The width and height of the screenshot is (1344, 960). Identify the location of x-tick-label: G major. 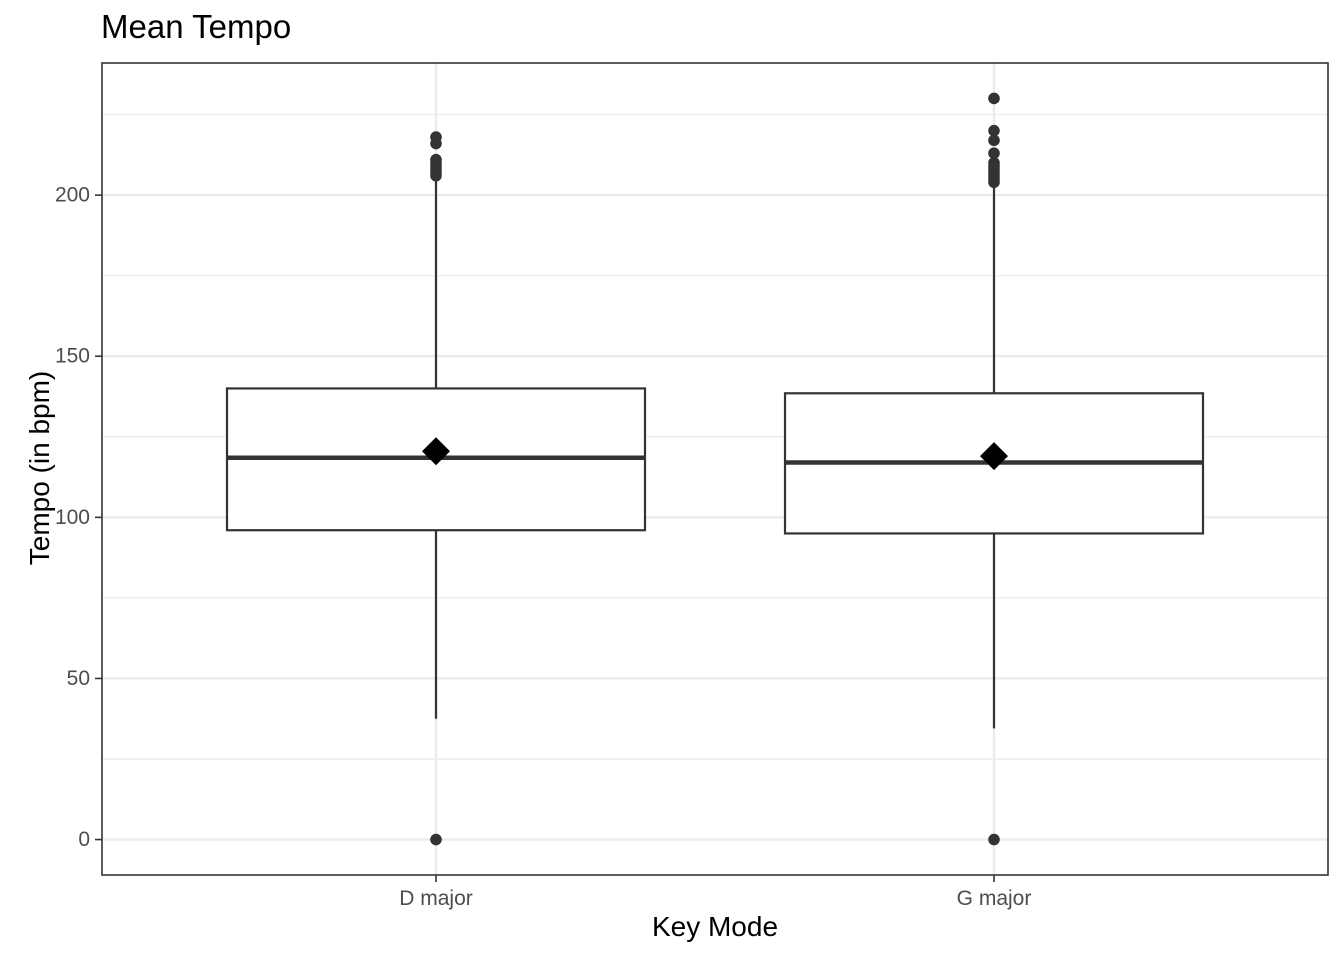
(994, 898).